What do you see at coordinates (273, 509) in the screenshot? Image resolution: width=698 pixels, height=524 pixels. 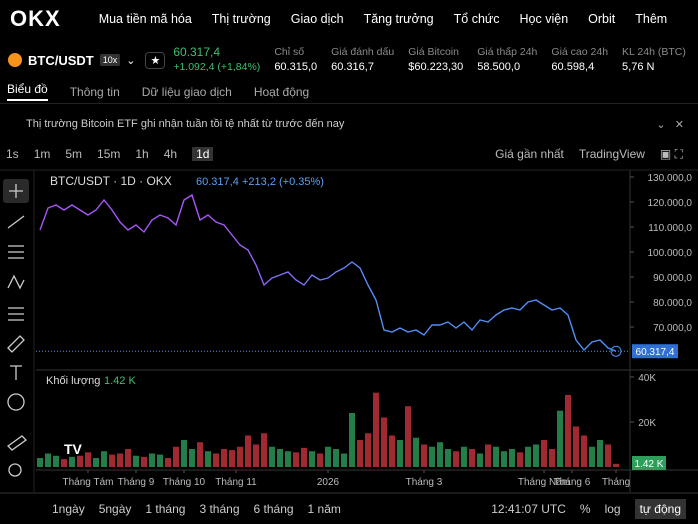 I see `range: 6 tháng` at bounding box center [273, 509].